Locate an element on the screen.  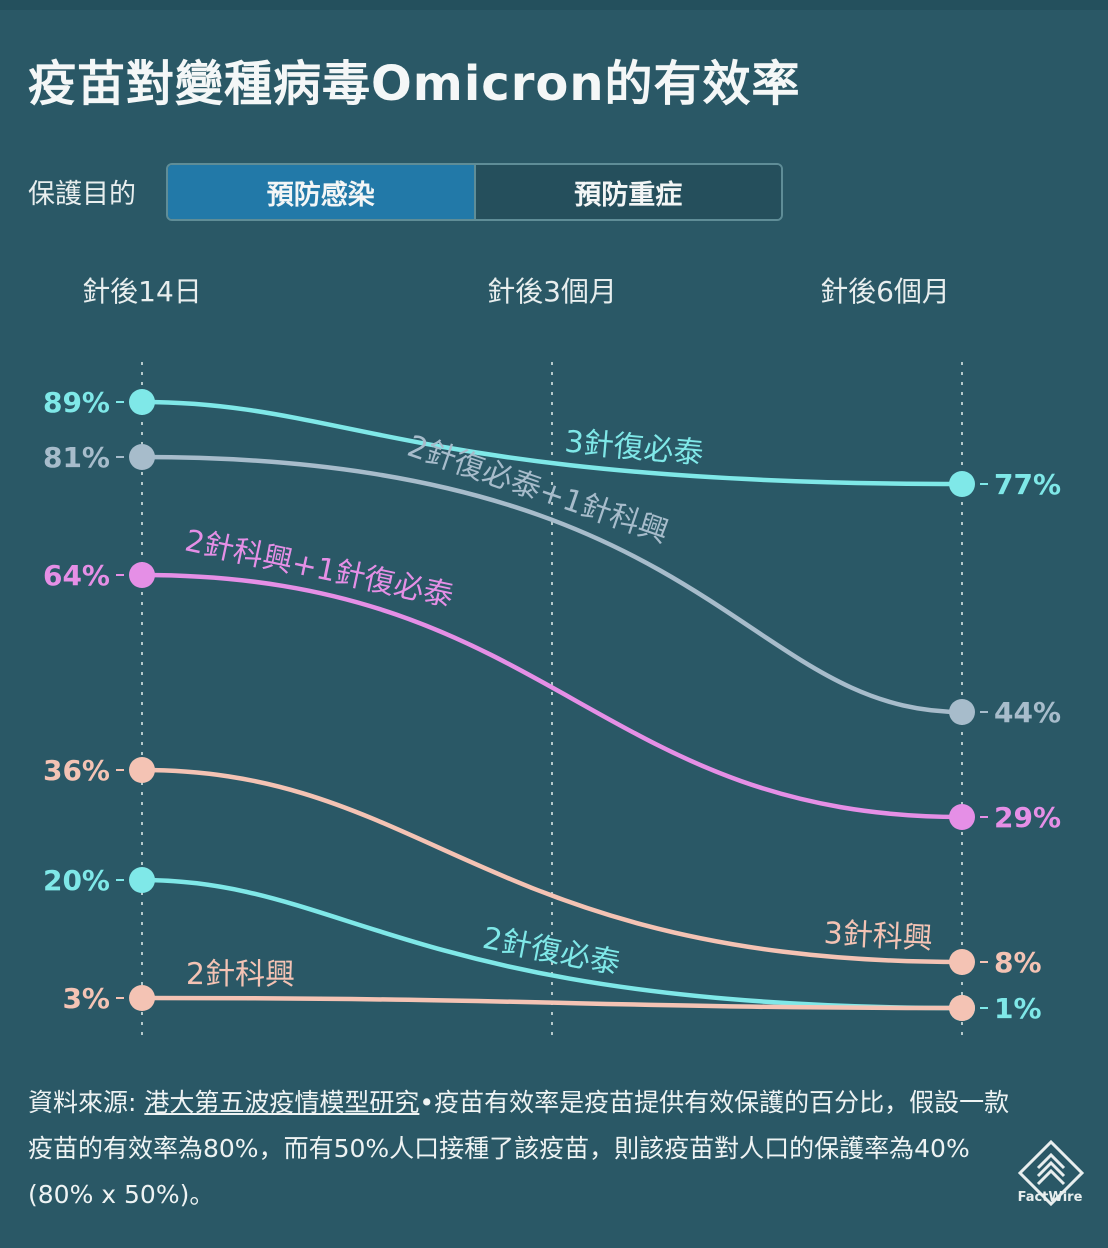
series-name-label-5: 2針科興 is located at coordinates (240, 974).